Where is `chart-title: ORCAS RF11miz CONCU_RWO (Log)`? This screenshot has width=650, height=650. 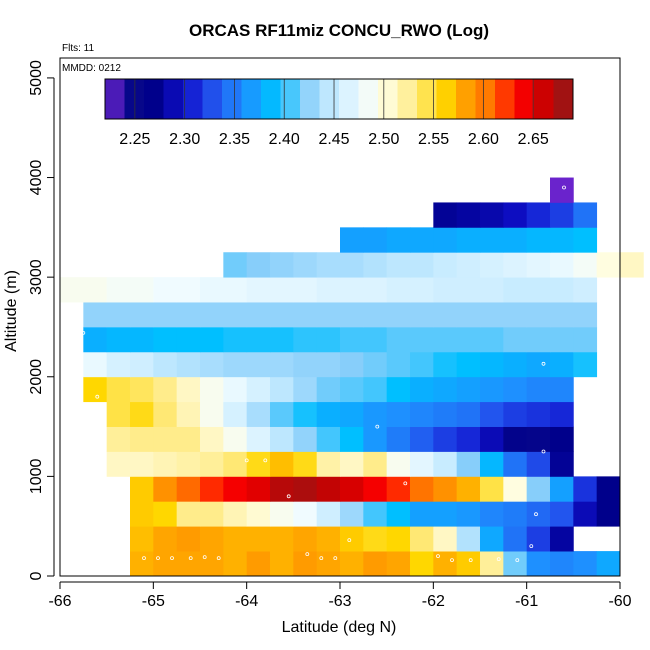
chart-title: ORCAS RF11miz CONCU_RWO (Log) is located at coordinates (339, 30).